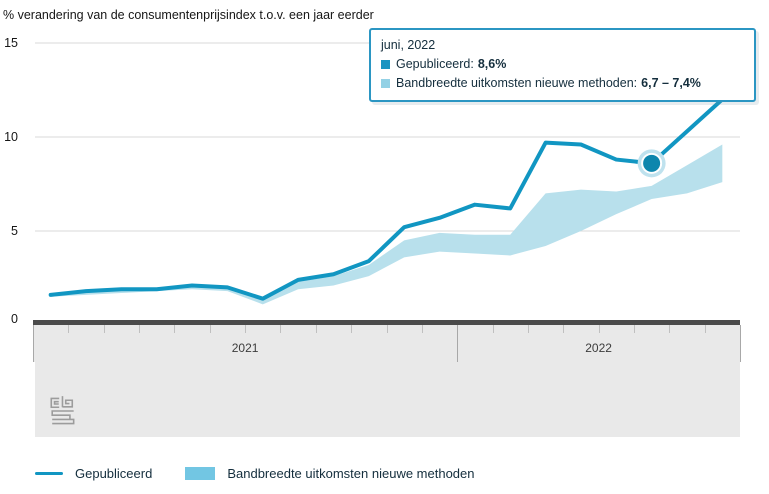 The image size is (769, 494). What do you see at coordinates (11, 43) in the screenshot?
I see `y-axis-tick-label: 15` at bounding box center [11, 43].